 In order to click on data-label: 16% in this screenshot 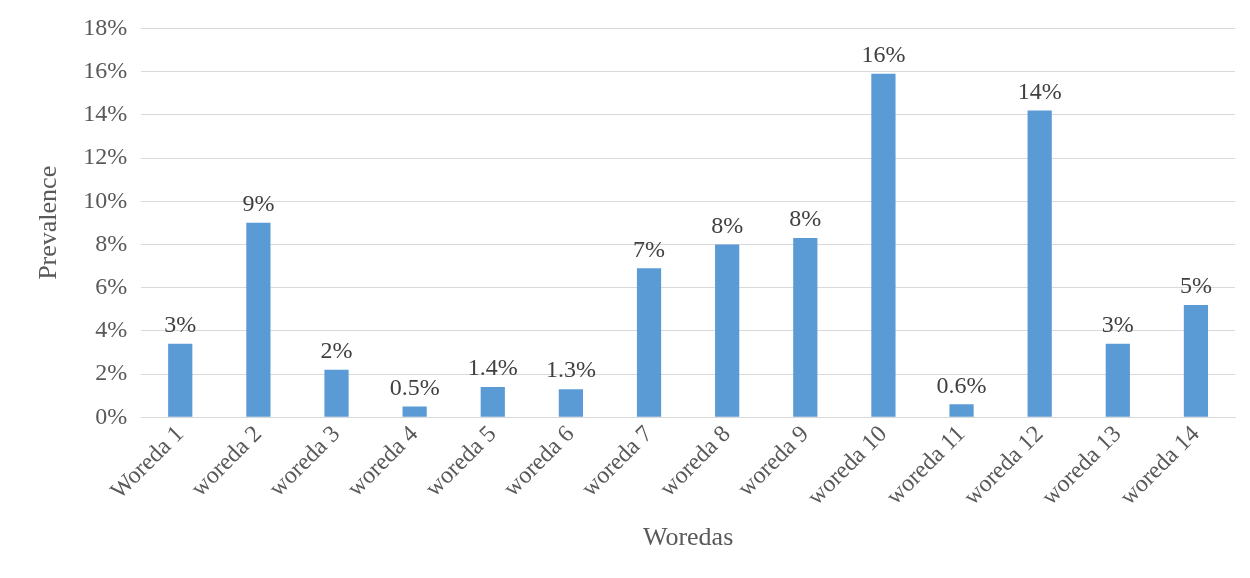, I will do `click(883, 54)`.